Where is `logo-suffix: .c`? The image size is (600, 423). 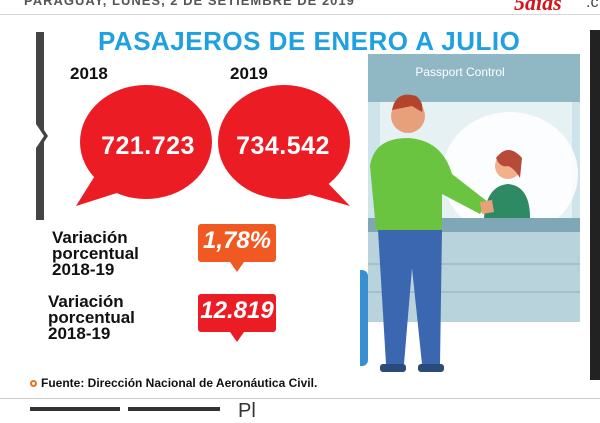 logo-suffix: .c is located at coordinates (592, 5).